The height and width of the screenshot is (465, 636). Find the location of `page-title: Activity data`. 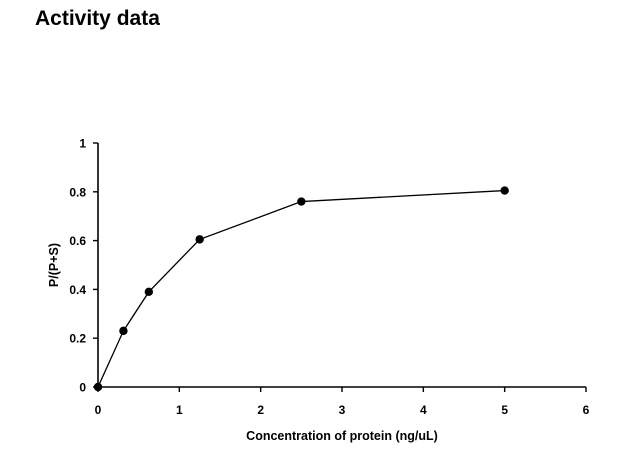

page-title: Activity data is located at coordinates (97, 18).